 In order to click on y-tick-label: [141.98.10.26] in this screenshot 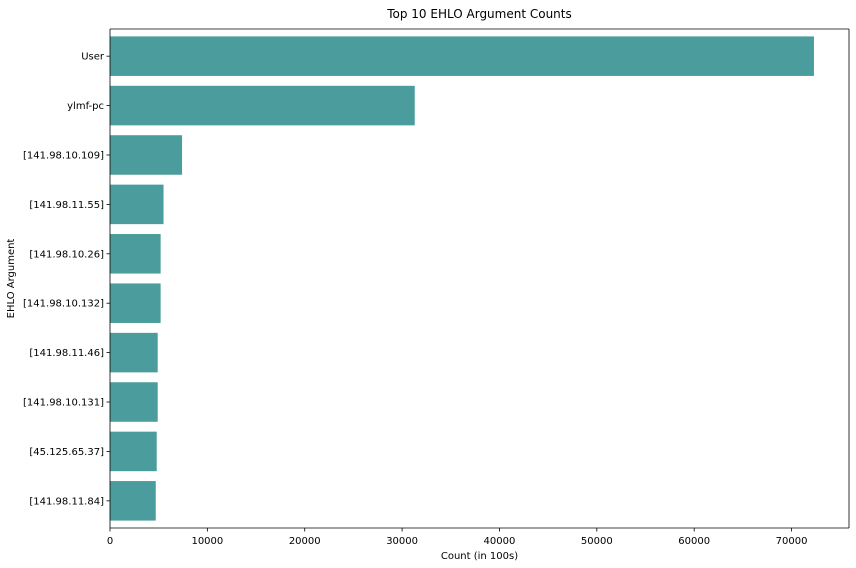, I will do `click(66, 254)`.